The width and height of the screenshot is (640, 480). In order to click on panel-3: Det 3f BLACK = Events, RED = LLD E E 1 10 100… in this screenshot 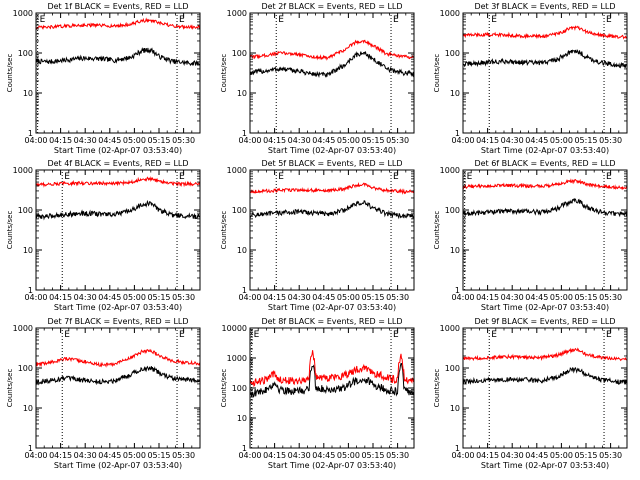, I will do `click(530, 78)`.